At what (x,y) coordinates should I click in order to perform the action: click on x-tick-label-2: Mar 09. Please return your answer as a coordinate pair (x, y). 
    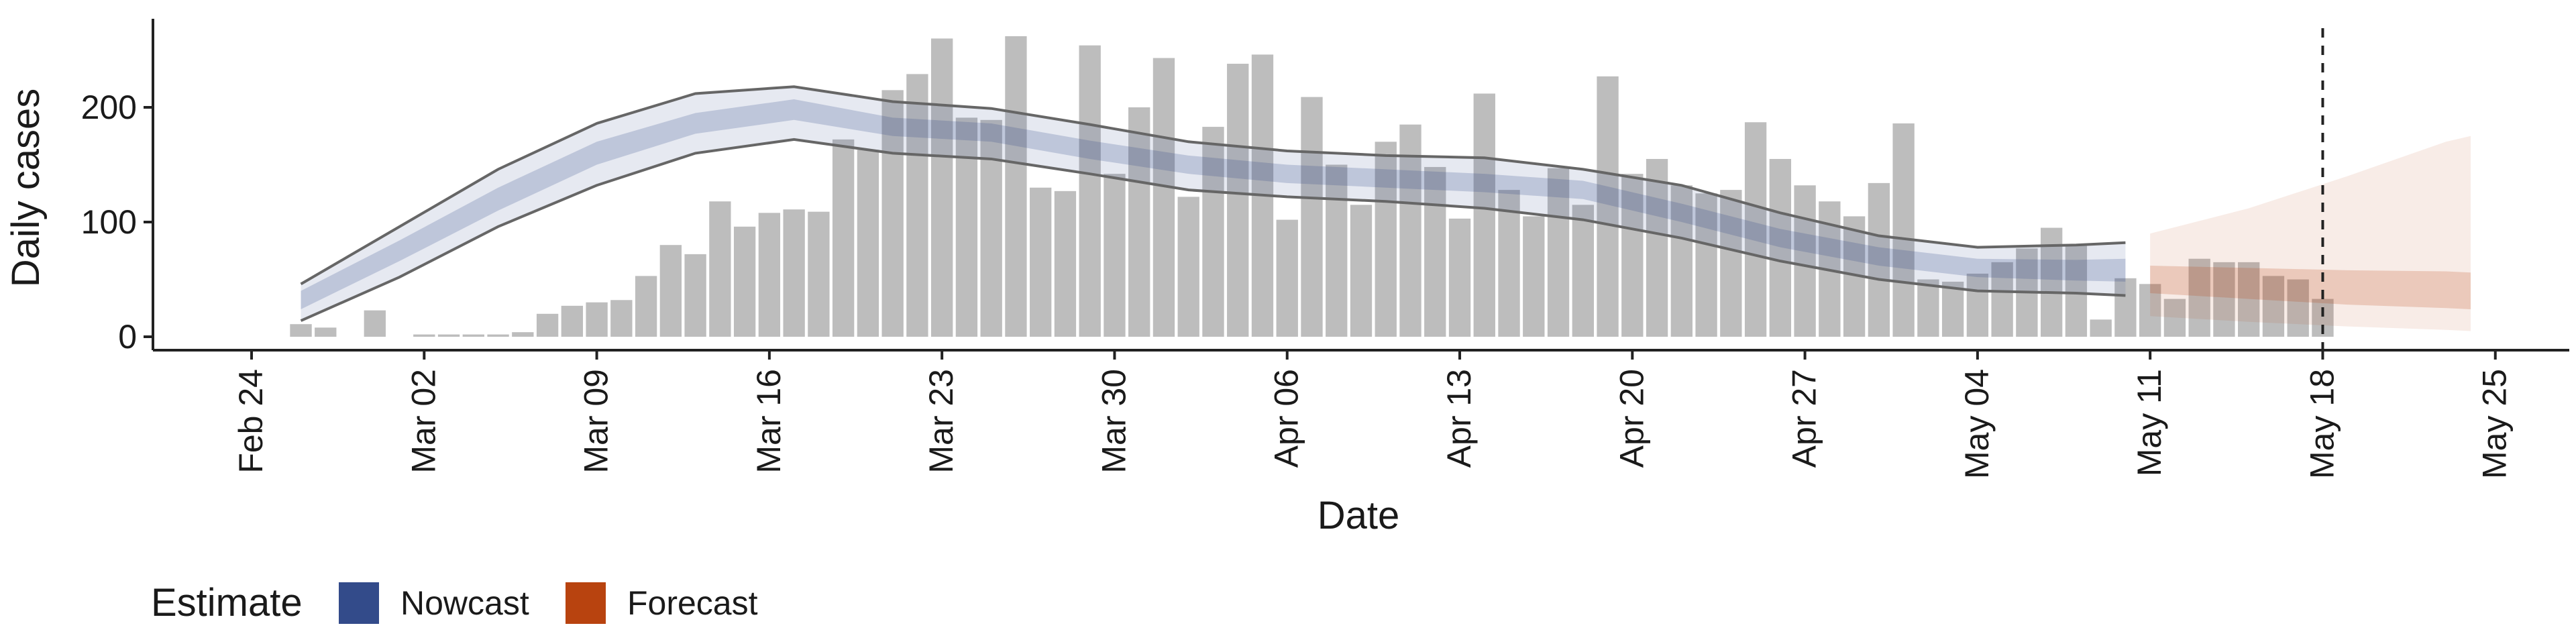
    Looking at the image, I should click on (596, 421).